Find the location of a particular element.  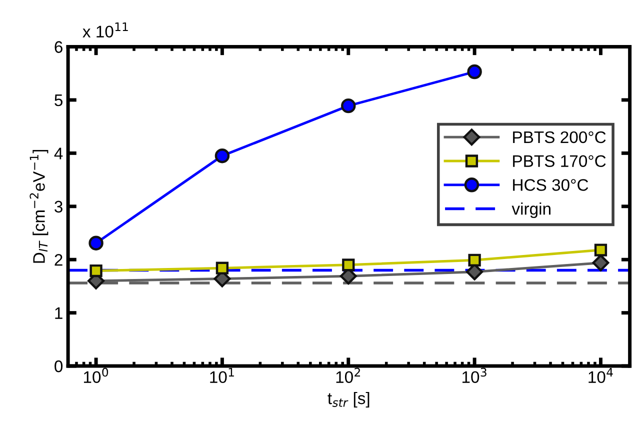

y-tick-label: 6 is located at coordinates (58, 47).